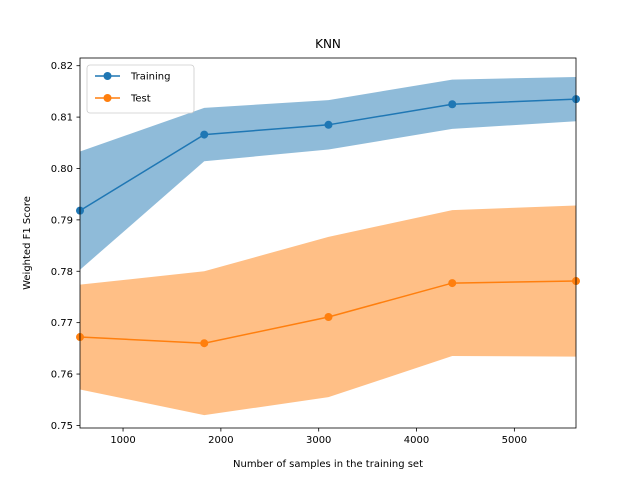 The image size is (640, 480). I want to click on x-axis-label: Number of samples in the training set, so click(328, 464).